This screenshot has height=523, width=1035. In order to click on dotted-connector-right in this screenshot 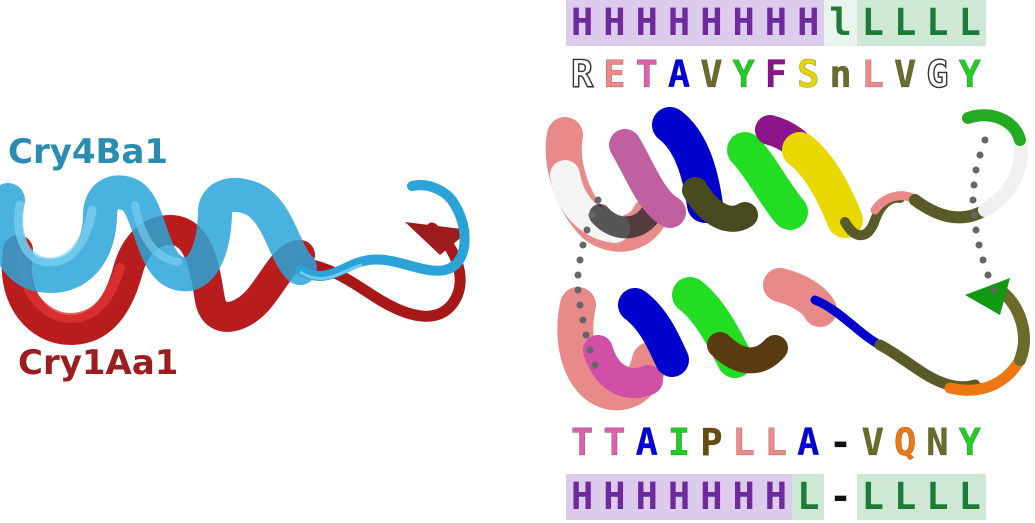, I will do `click(983, 215)`.